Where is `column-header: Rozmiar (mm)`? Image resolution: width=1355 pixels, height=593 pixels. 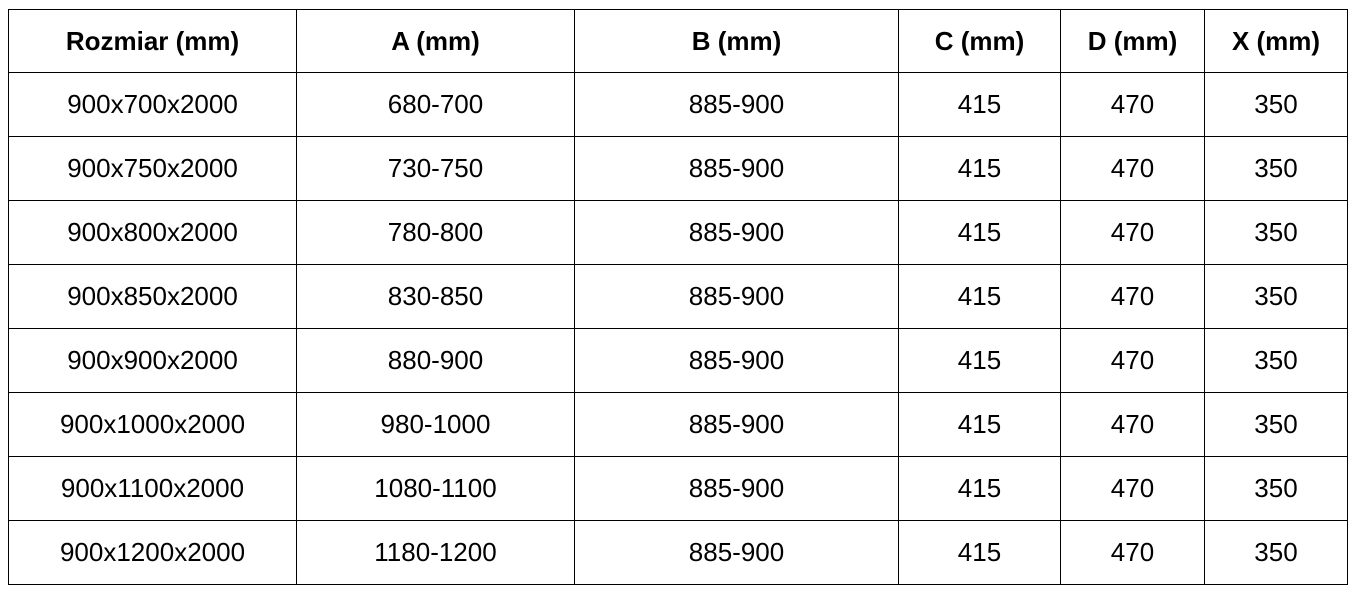 column-header: Rozmiar (mm) is located at coordinates (152, 41).